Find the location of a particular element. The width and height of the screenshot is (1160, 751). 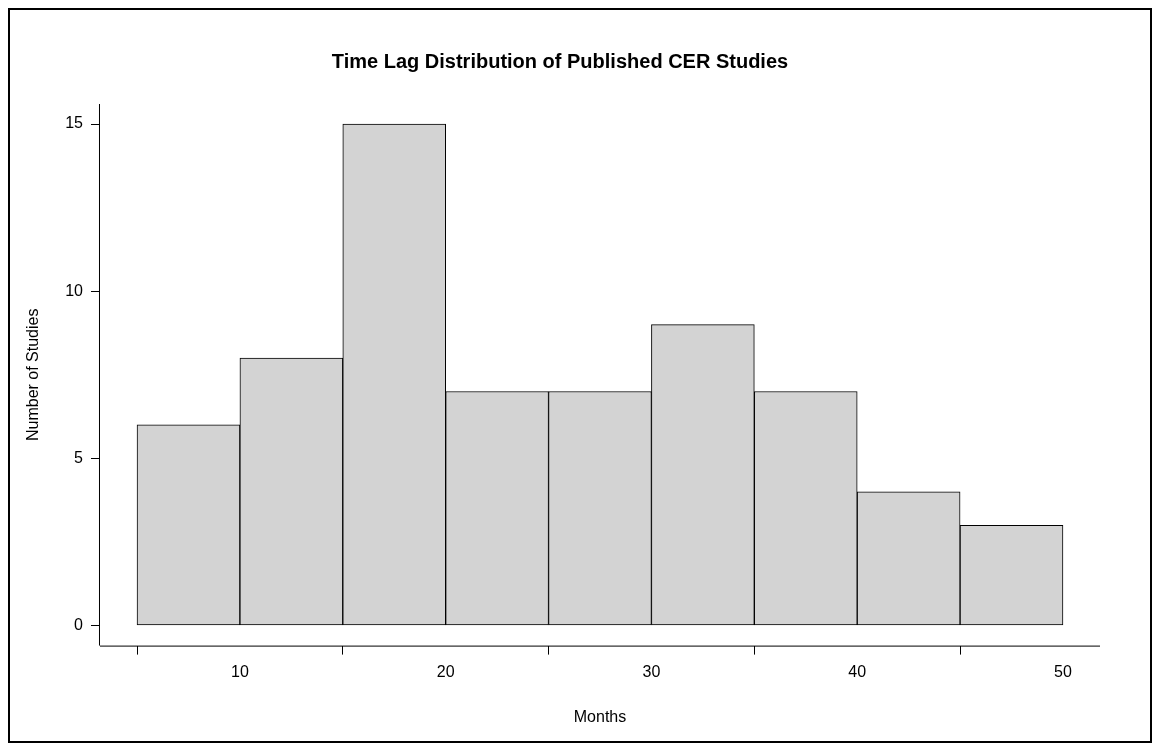

chart-title: Time Lag Distribution of Published CER Studies is located at coordinates (560, 60).